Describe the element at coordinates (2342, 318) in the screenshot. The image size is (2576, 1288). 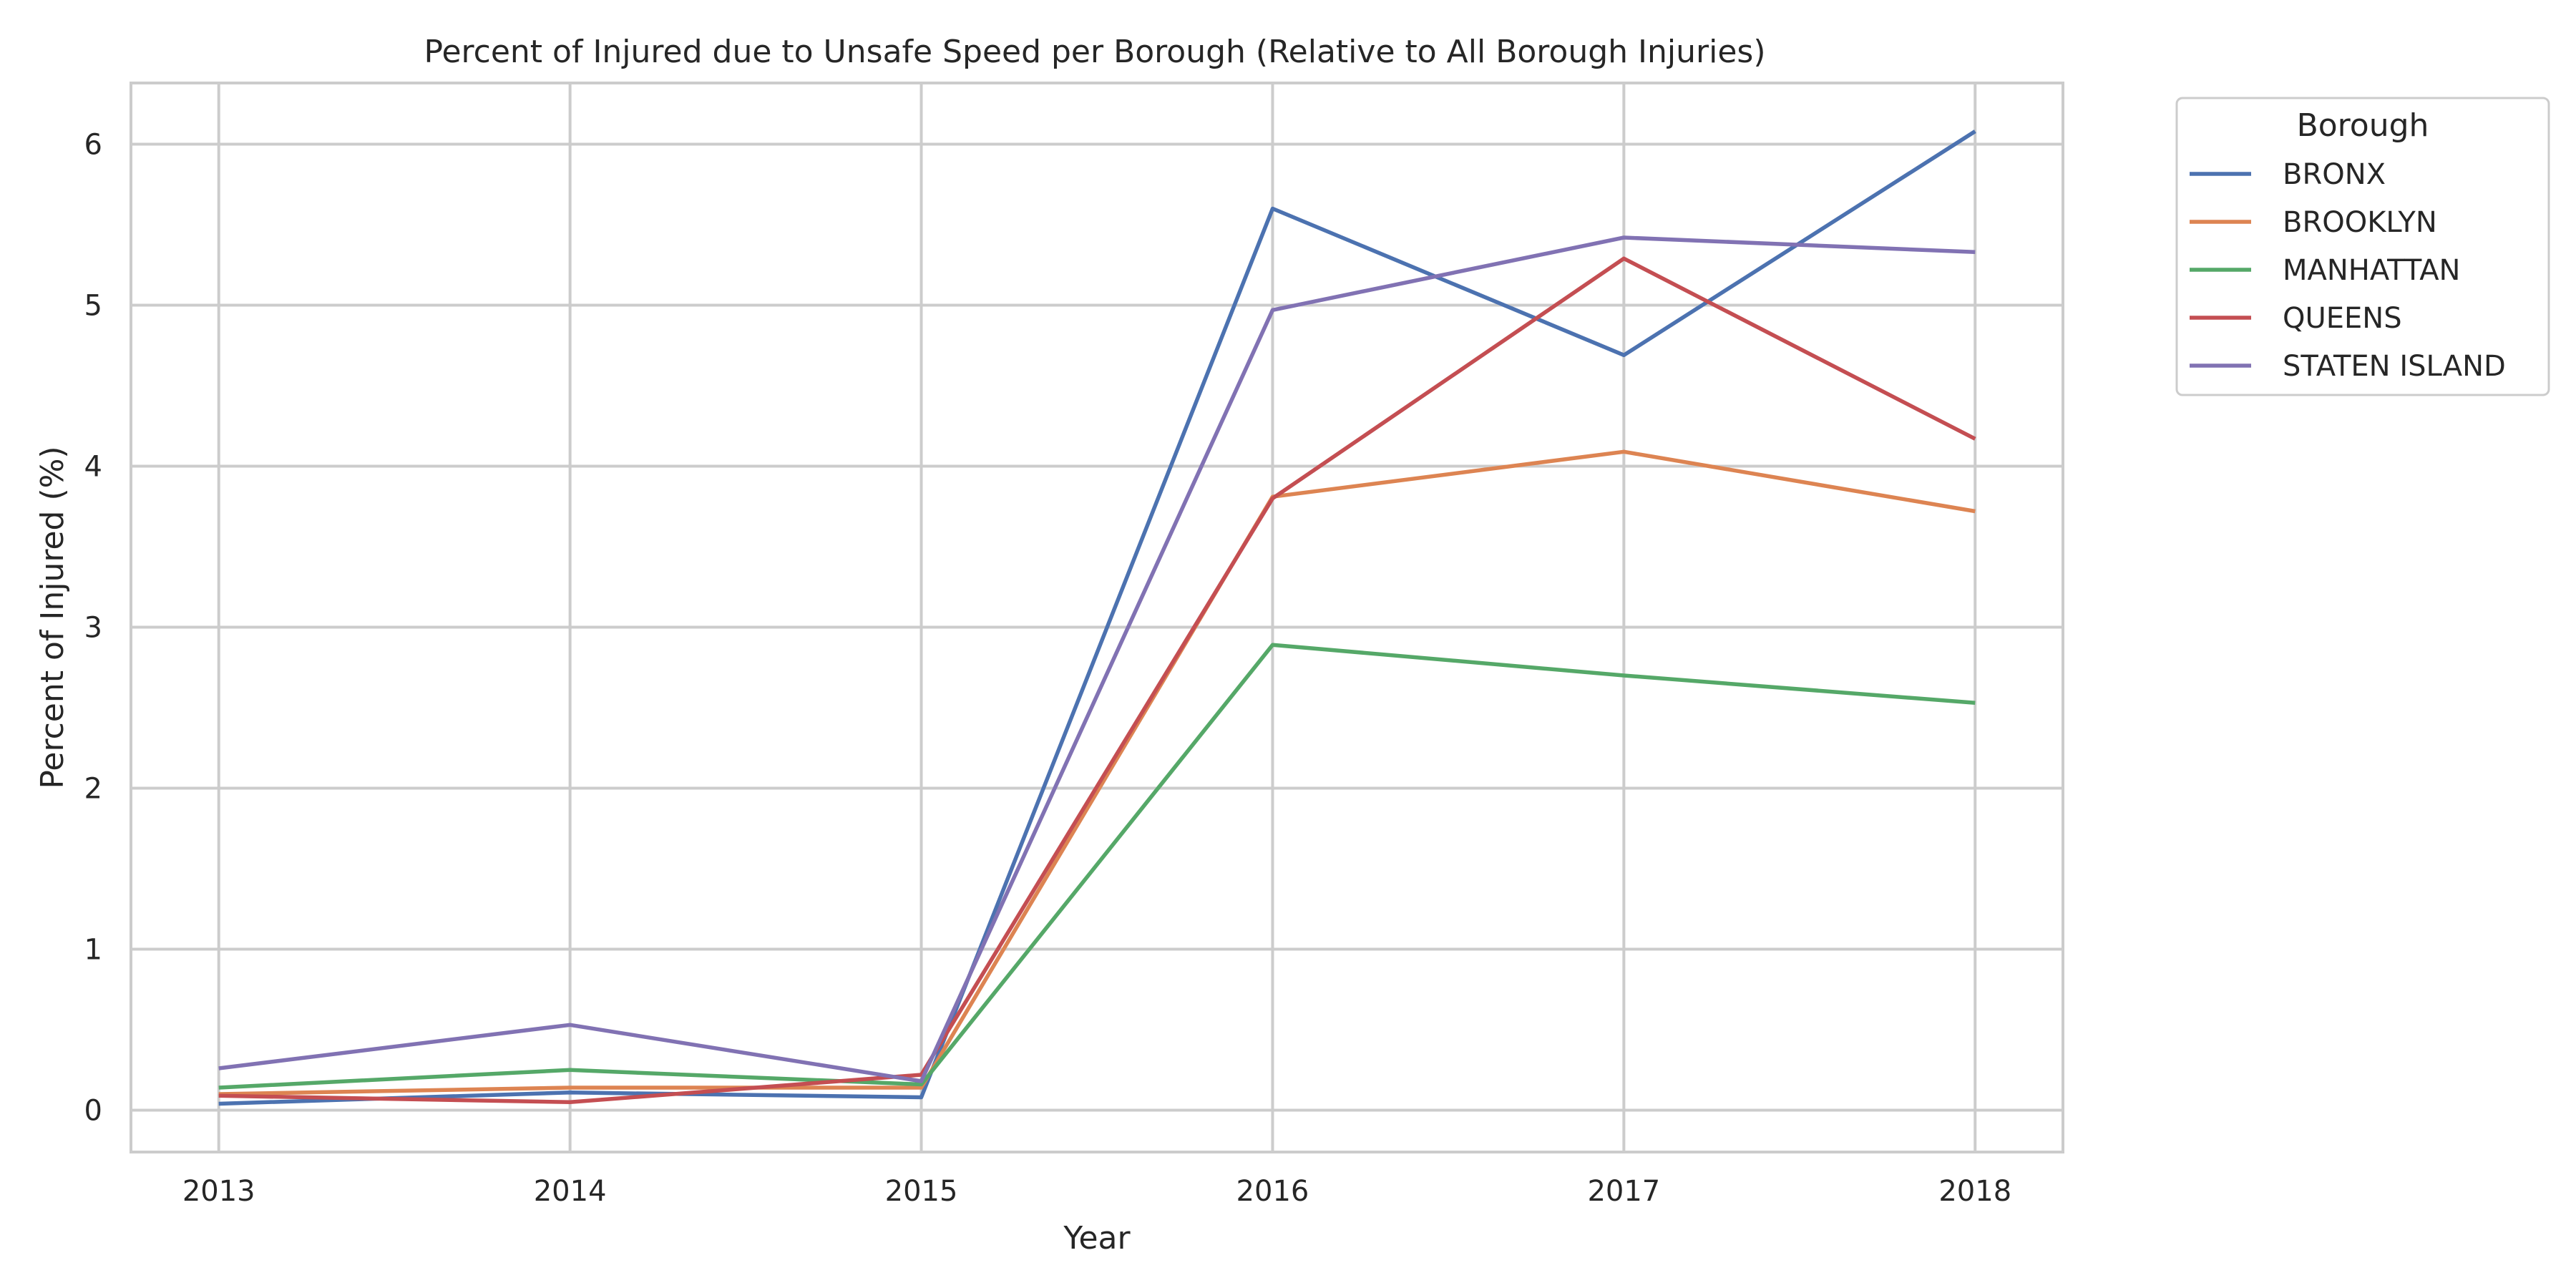
I see `legend-label-queens: QUEENS` at that location.